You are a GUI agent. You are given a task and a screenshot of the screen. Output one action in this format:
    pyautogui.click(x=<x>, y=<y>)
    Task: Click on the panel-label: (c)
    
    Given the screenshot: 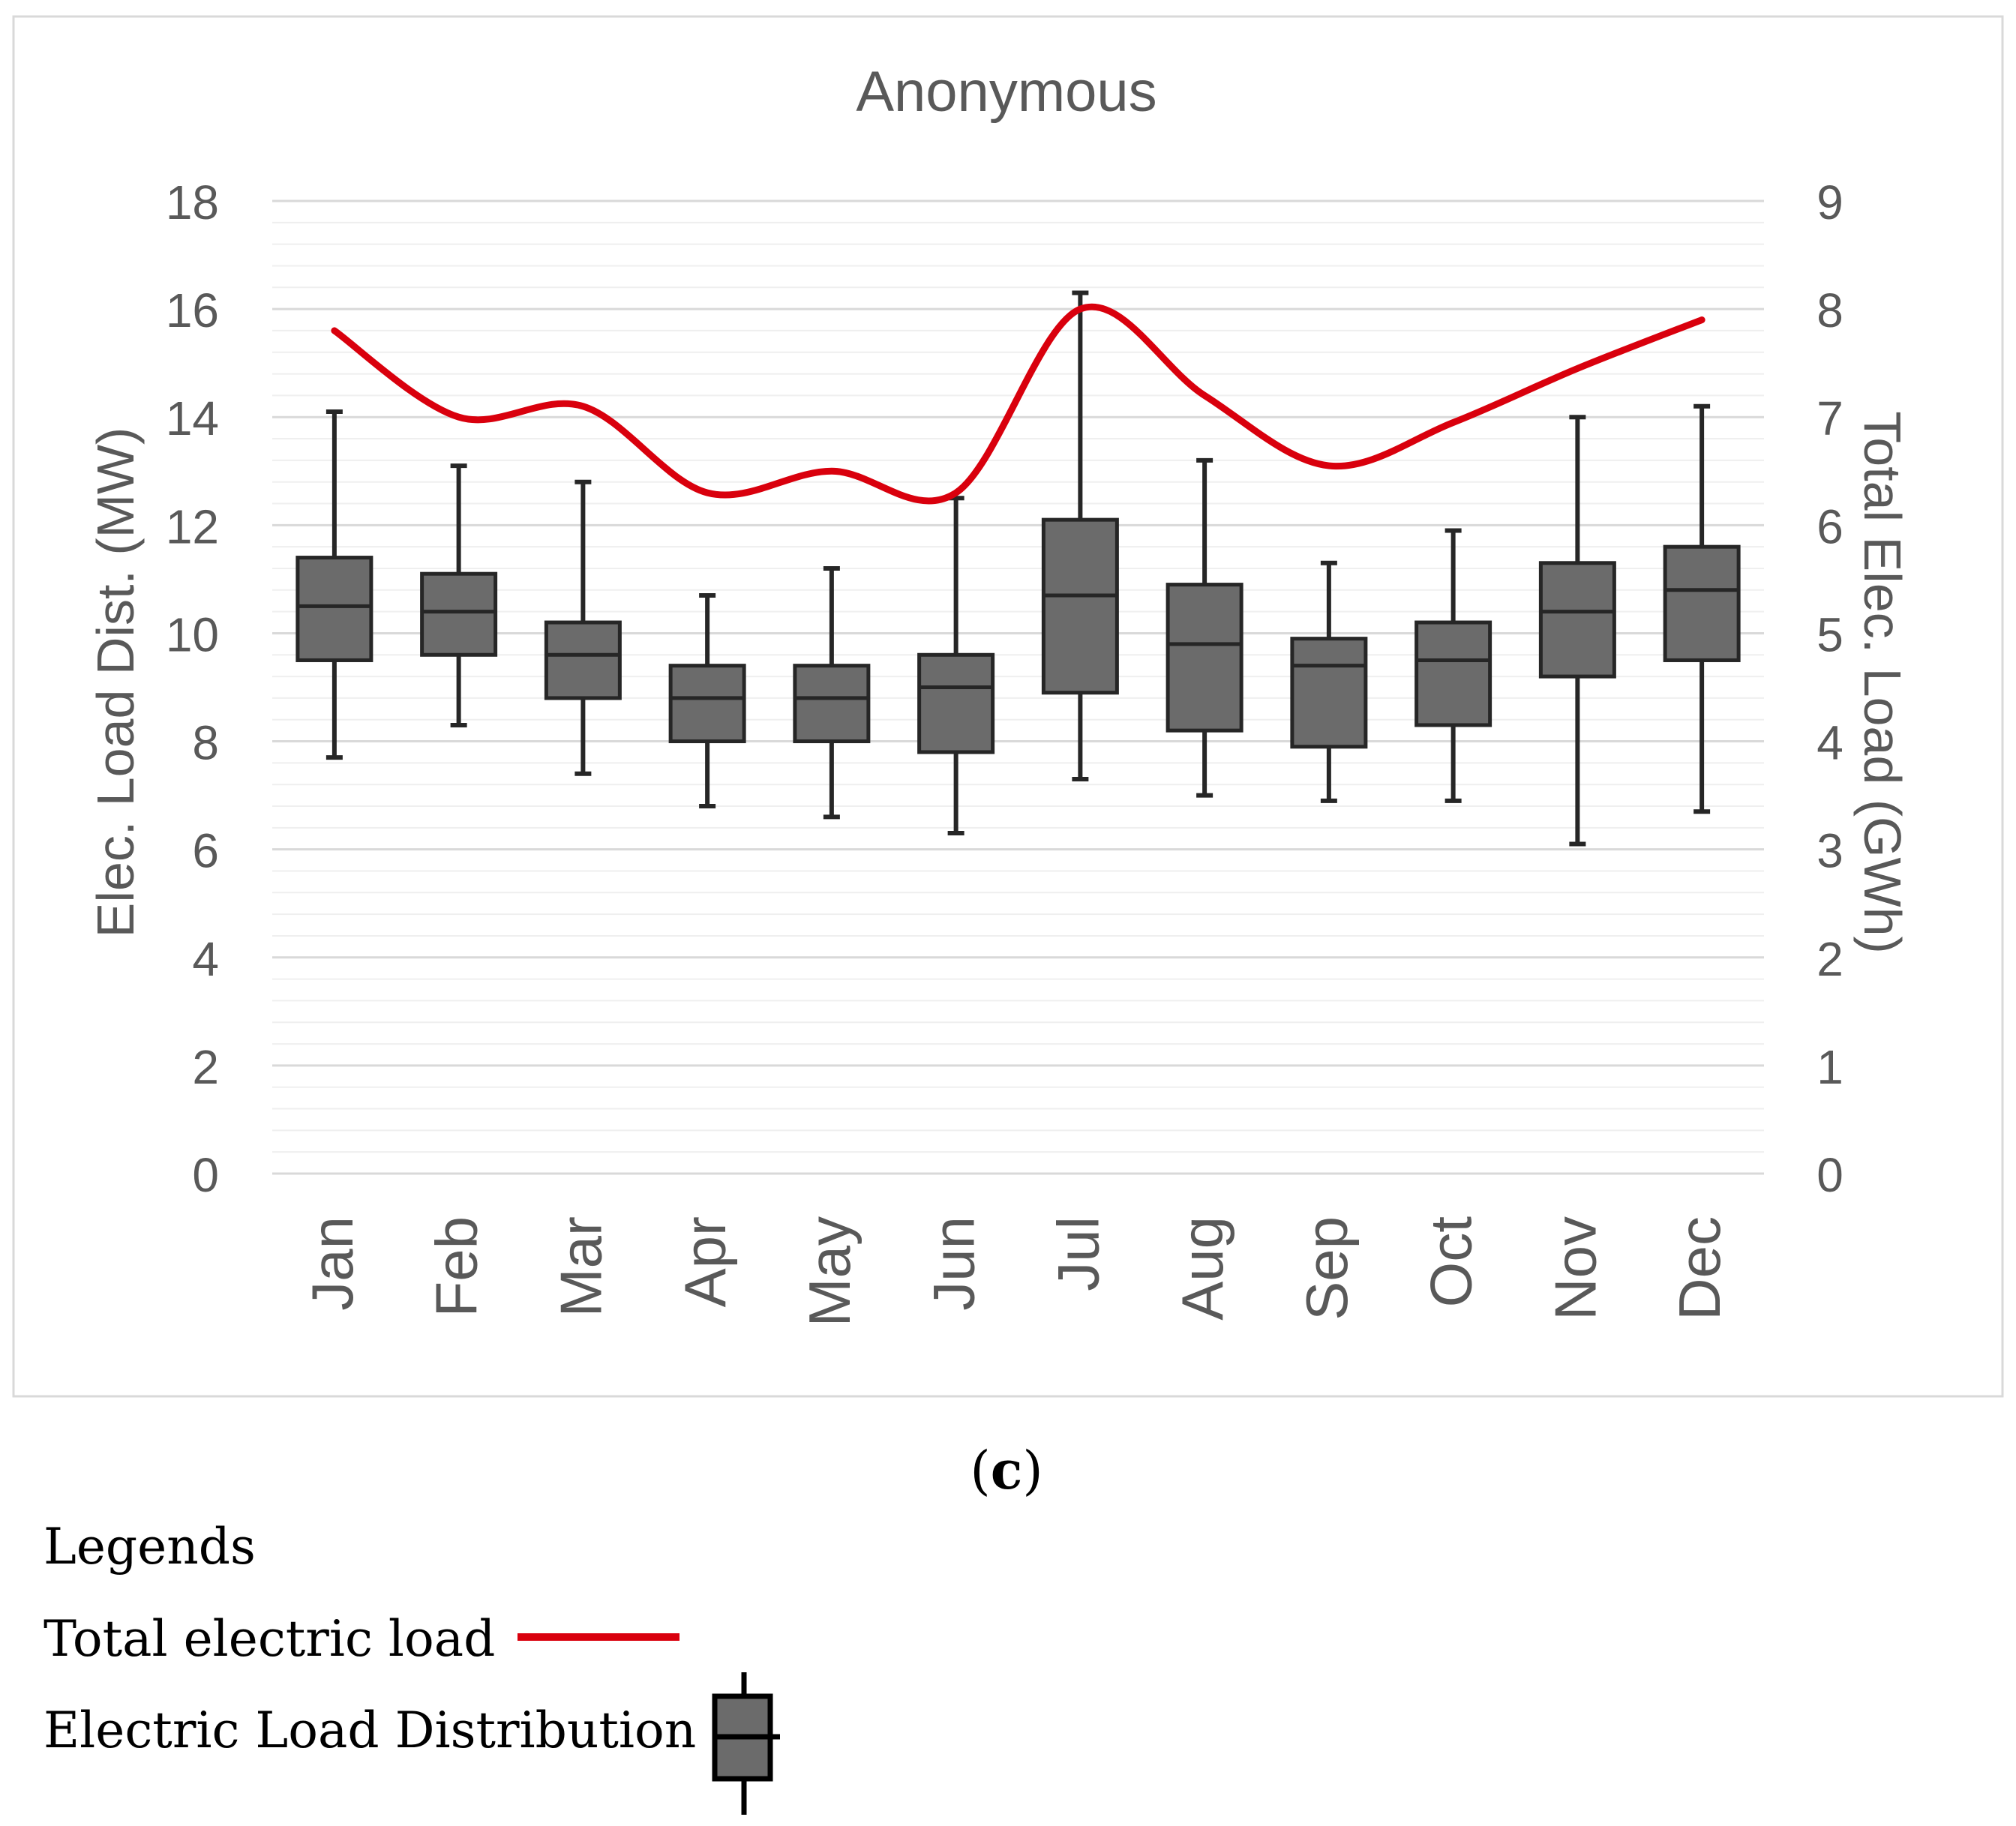 What is the action you would take?
    pyautogui.click(x=1006, y=1470)
    